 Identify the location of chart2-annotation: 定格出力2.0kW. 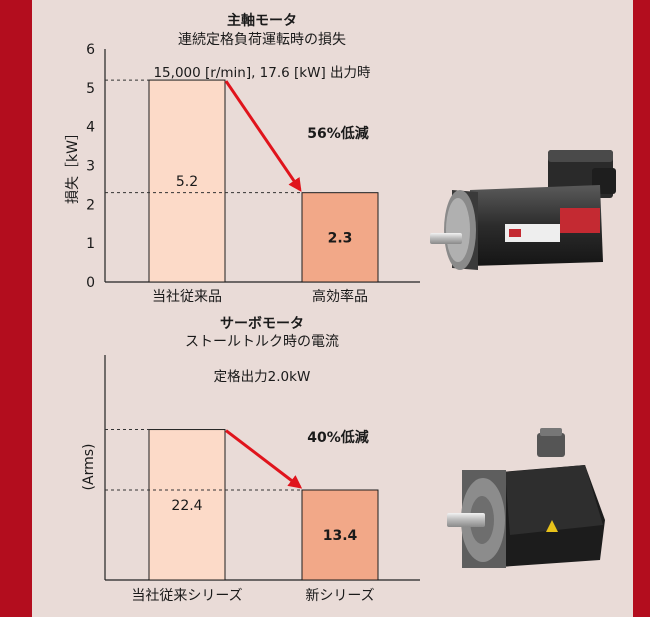
(262, 377).